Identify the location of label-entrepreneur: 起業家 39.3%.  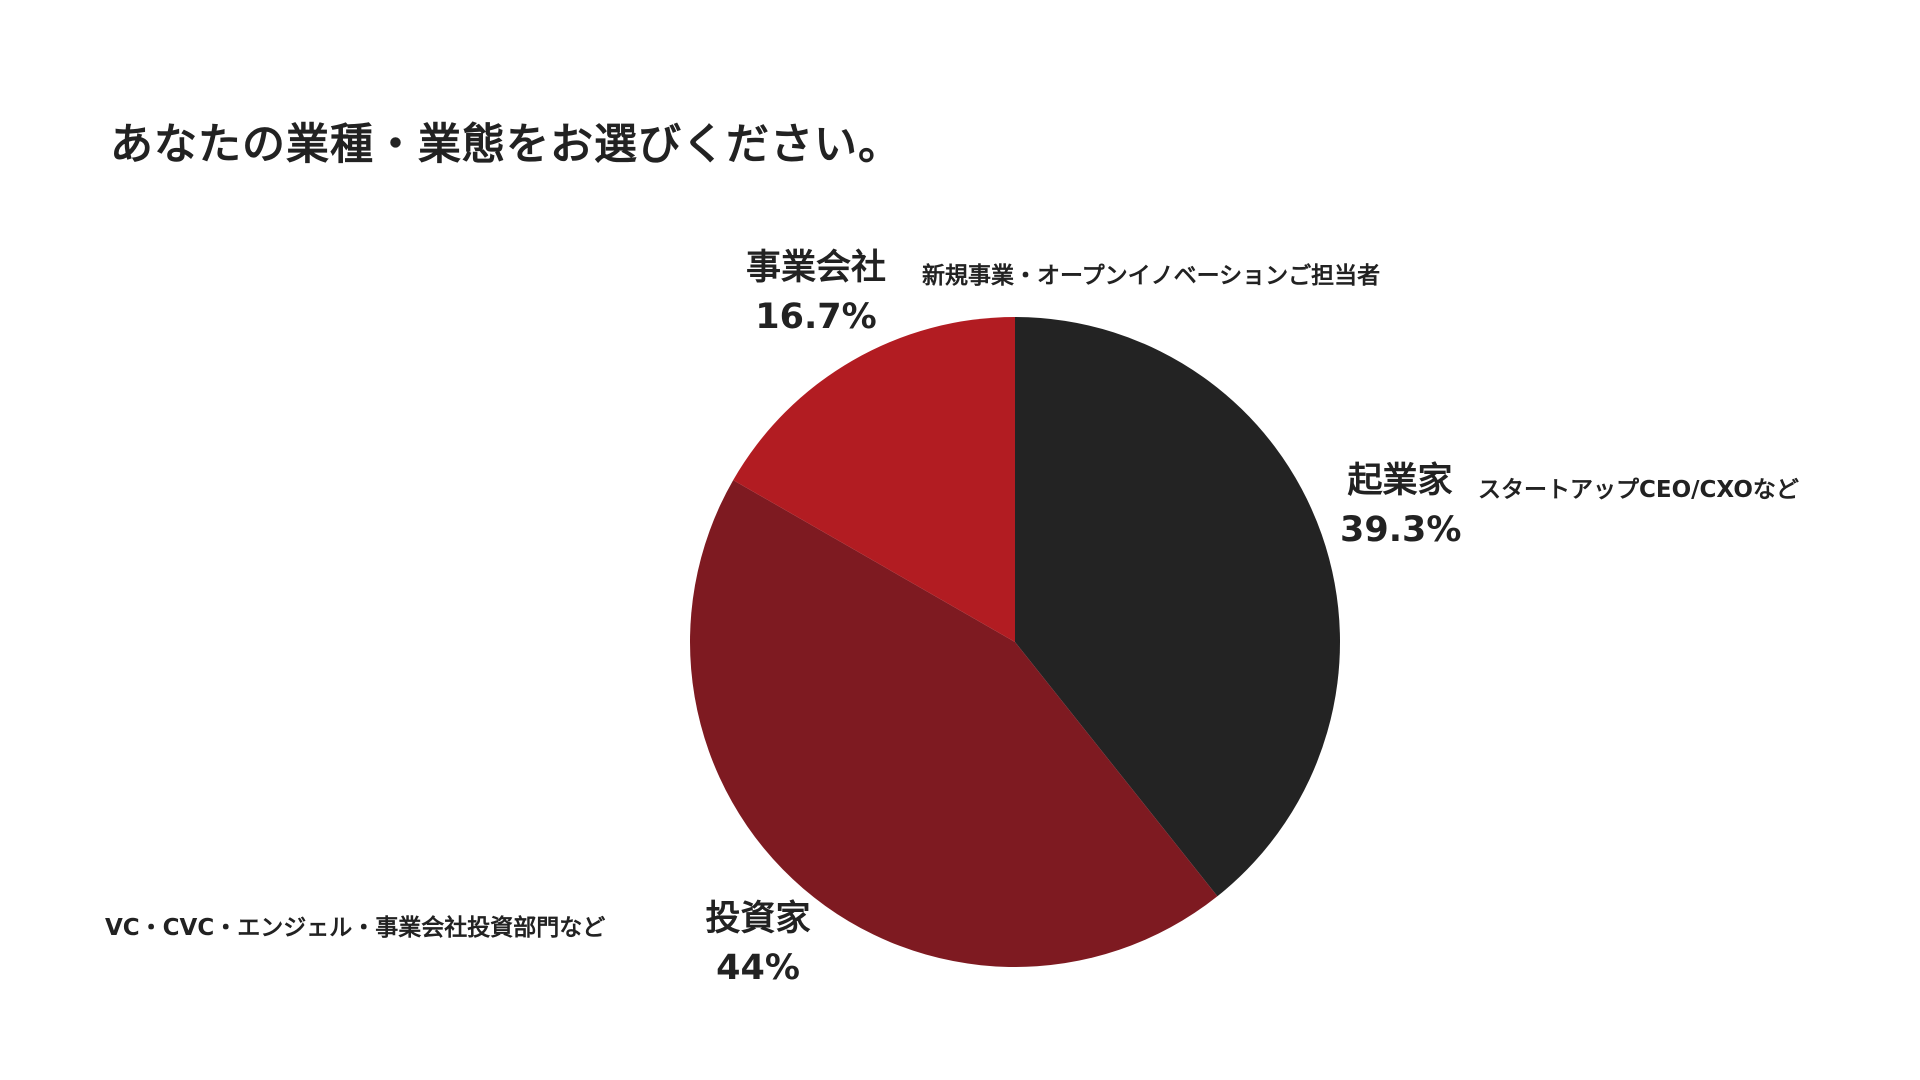
(1401, 507).